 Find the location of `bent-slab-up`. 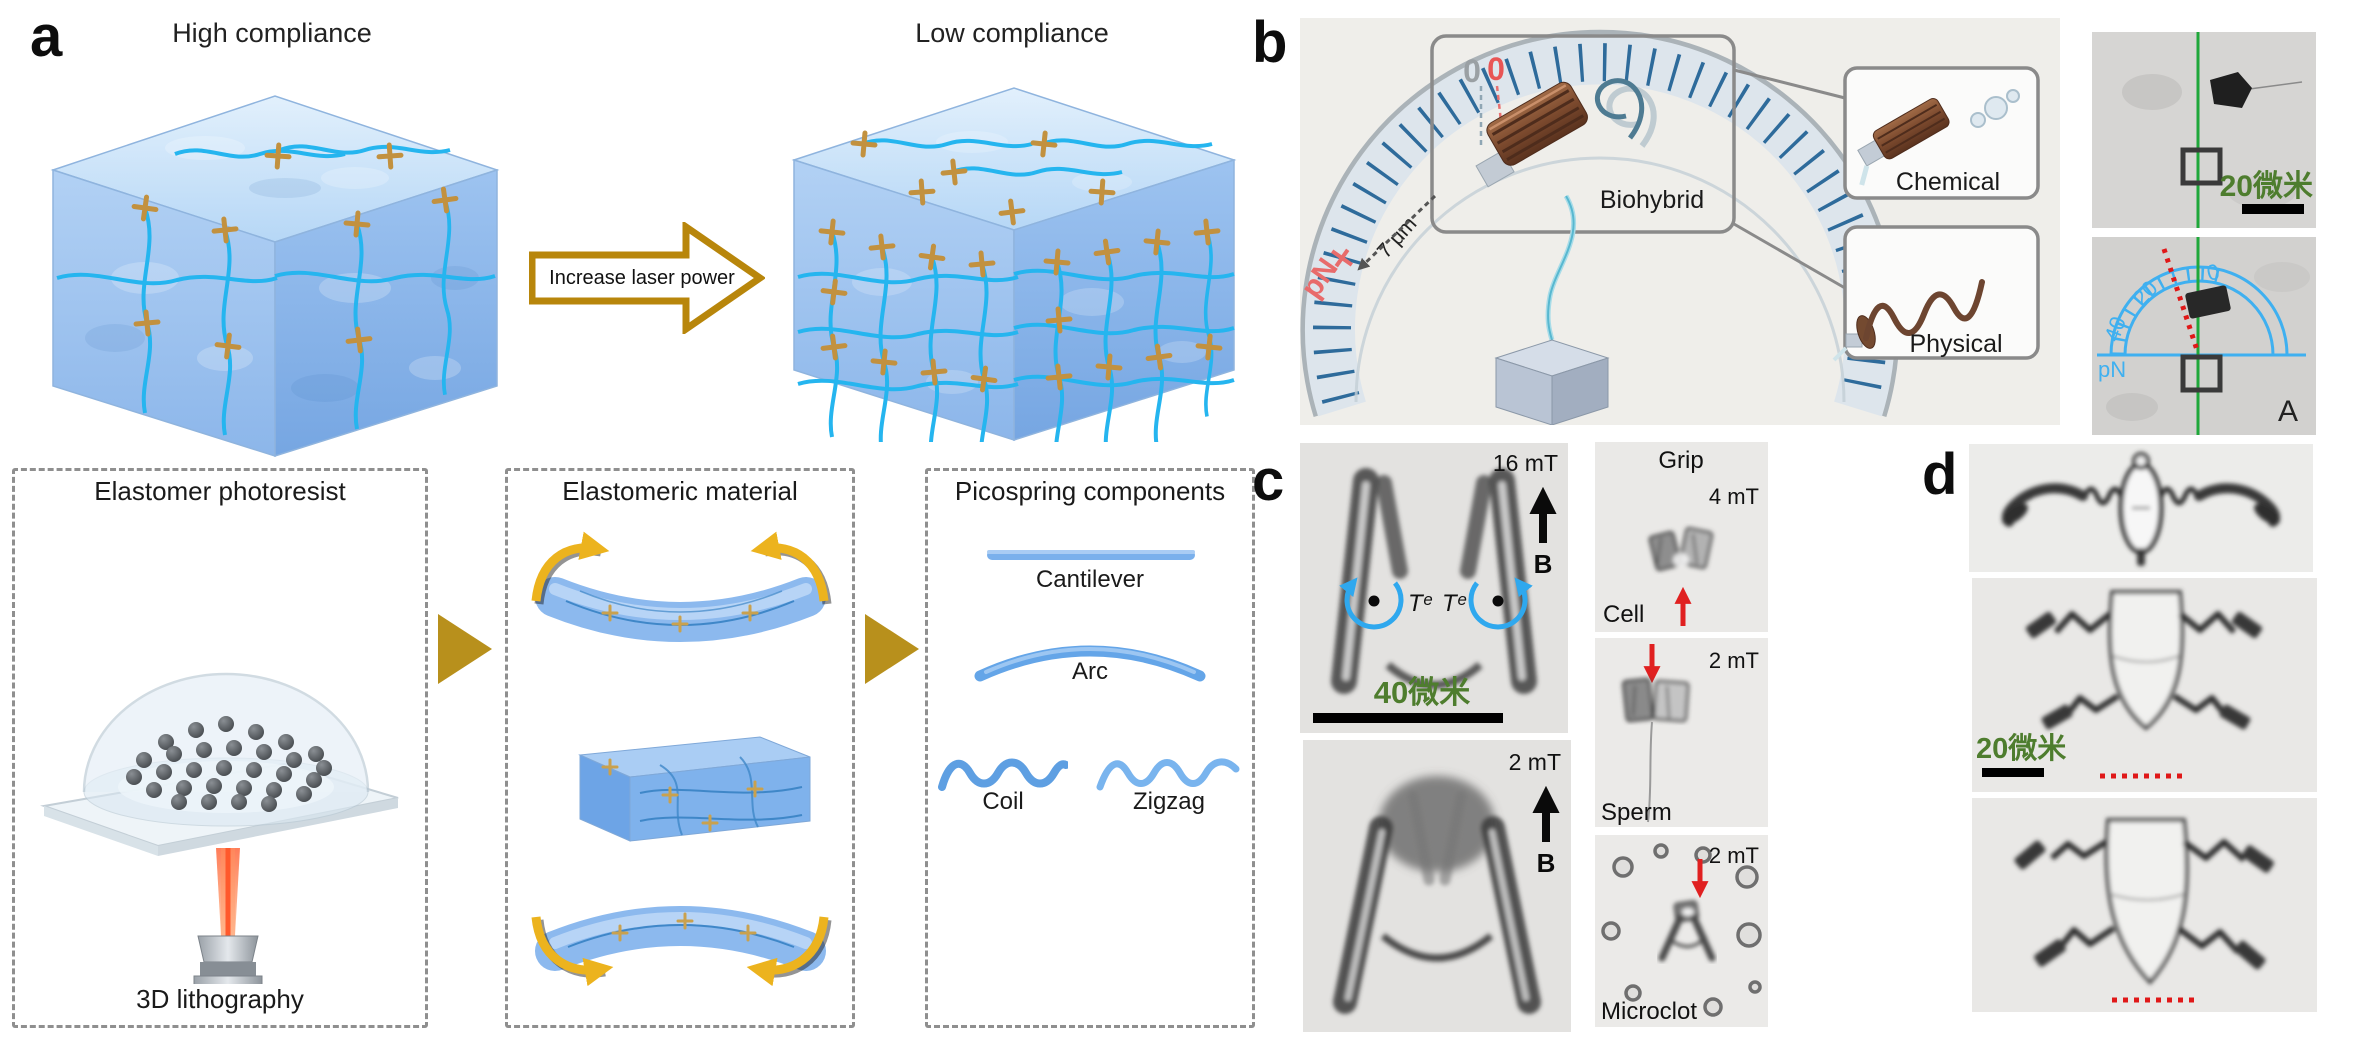

bent-slab-up is located at coordinates (681, 586).